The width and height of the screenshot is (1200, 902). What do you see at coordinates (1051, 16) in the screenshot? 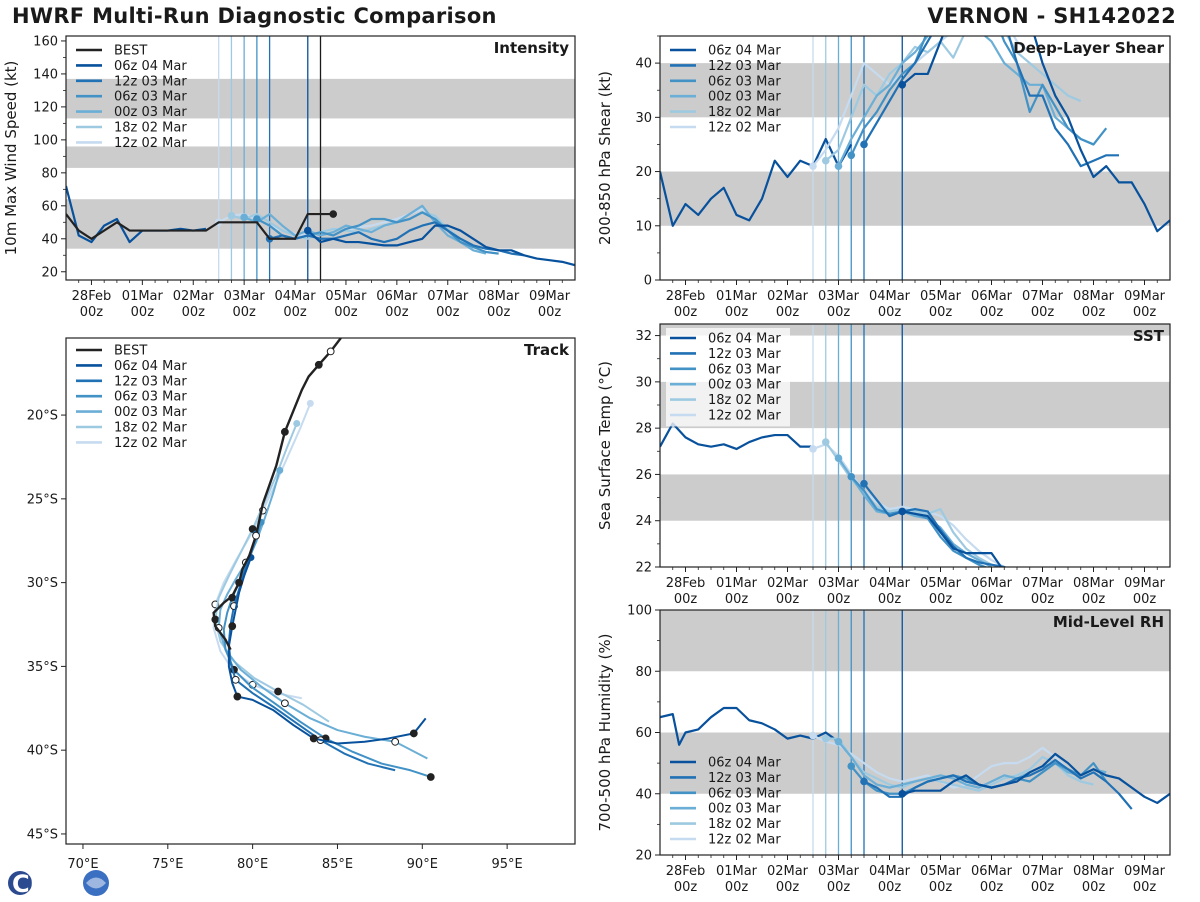
I see `storm-id: VERNON - SH142022` at bounding box center [1051, 16].